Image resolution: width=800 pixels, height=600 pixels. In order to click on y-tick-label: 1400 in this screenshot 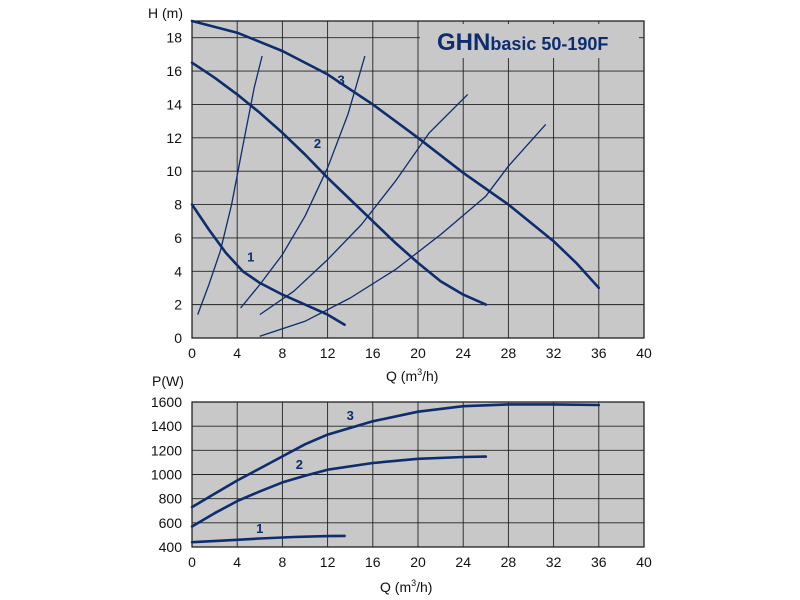, I will do `click(166, 426)`.